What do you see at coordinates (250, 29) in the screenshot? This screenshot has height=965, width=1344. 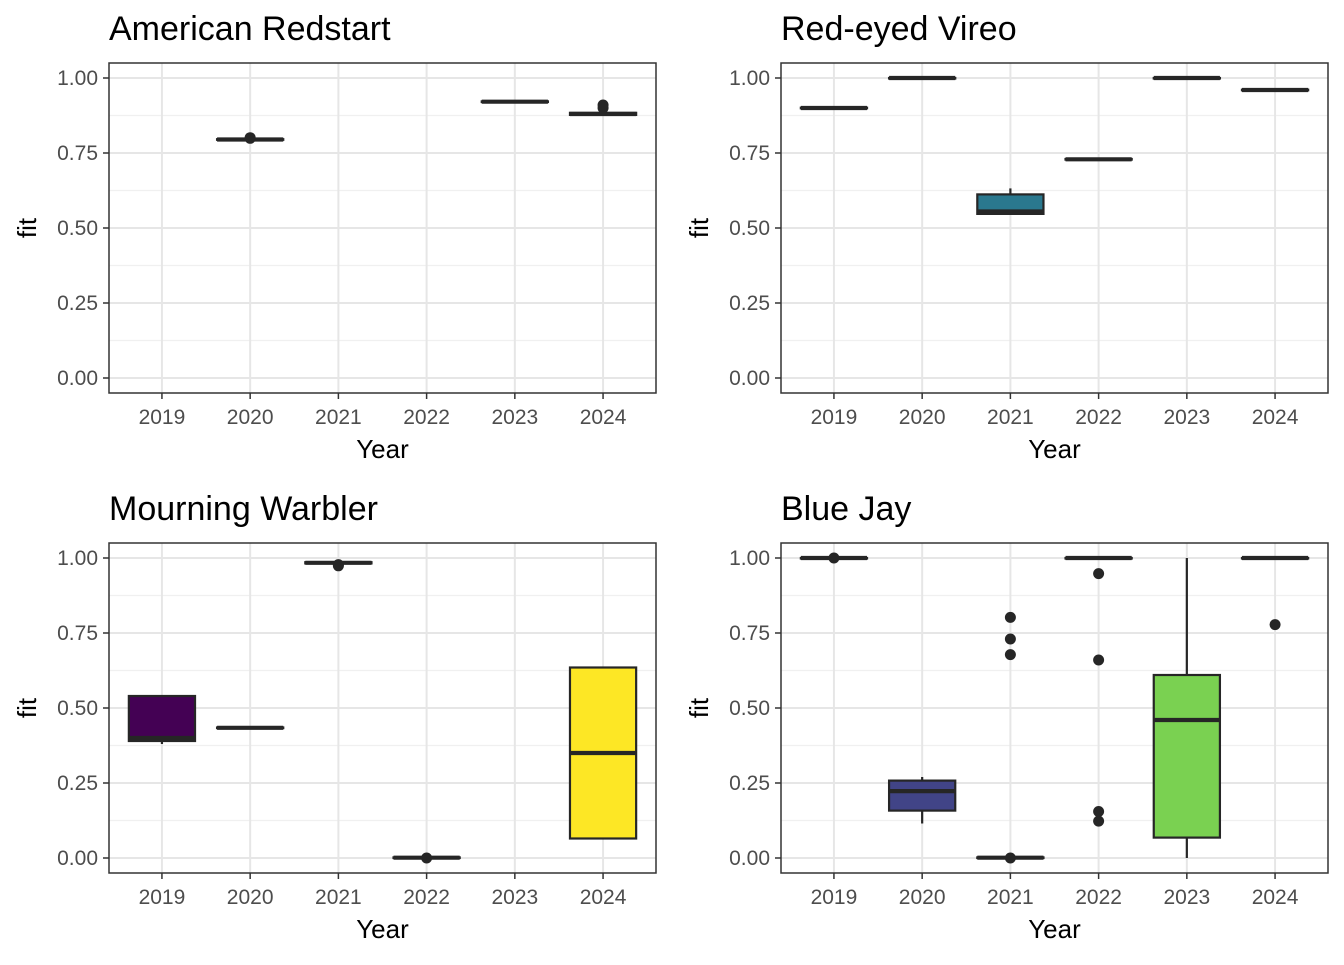 I see `panel-title: American Redstart` at bounding box center [250, 29].